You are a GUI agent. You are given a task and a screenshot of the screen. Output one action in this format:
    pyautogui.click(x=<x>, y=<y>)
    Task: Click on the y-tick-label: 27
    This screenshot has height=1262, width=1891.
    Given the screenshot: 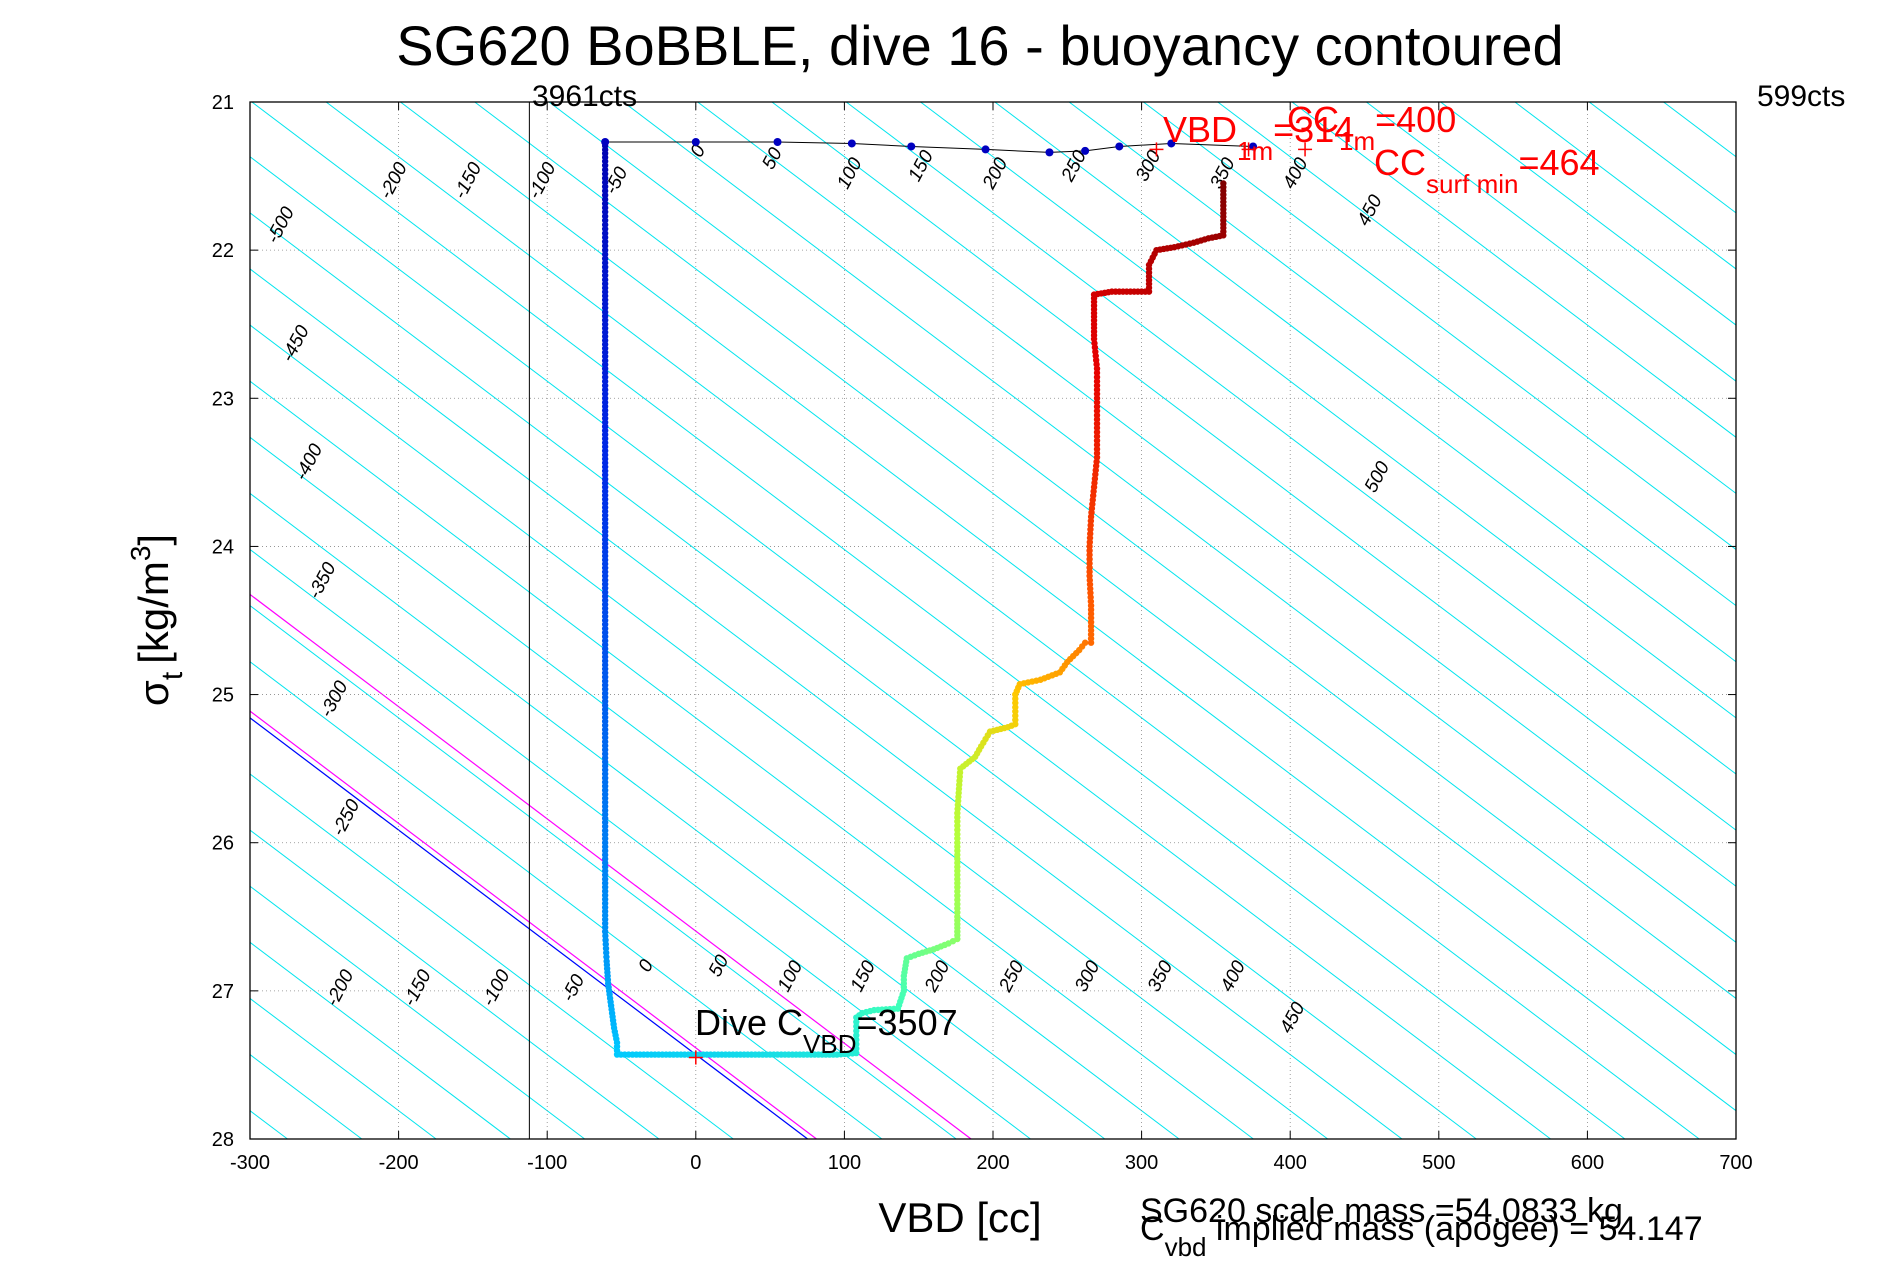 What is the action you would take?
    pyautogui.click(x=223, y=992)
    